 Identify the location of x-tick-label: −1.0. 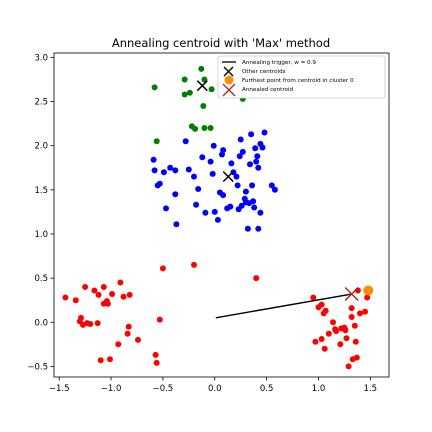
(111, 389).